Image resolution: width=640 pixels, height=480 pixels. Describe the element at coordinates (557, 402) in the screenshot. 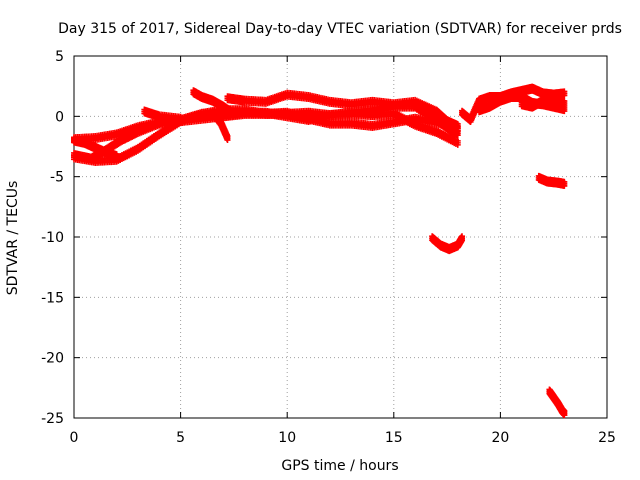

I see `series-track-n` at that location.